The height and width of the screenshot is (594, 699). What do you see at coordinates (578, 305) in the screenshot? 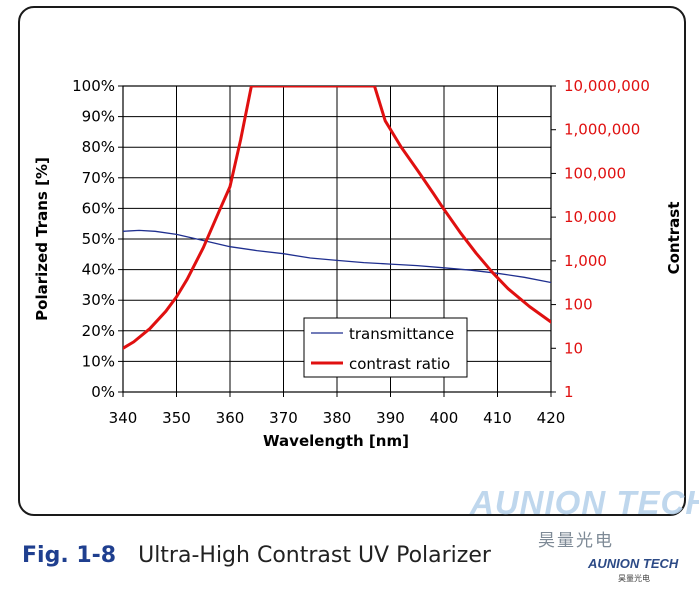
I see `y-right-tick-label: 100` at bounding box center [578, 305].